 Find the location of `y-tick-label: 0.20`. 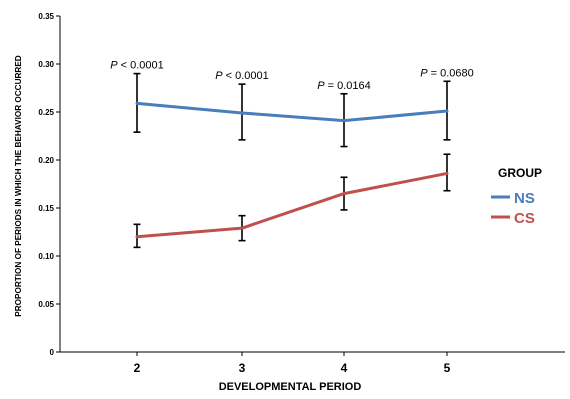

y-tick-label: 0.20 is located at coordinates (46, 160).